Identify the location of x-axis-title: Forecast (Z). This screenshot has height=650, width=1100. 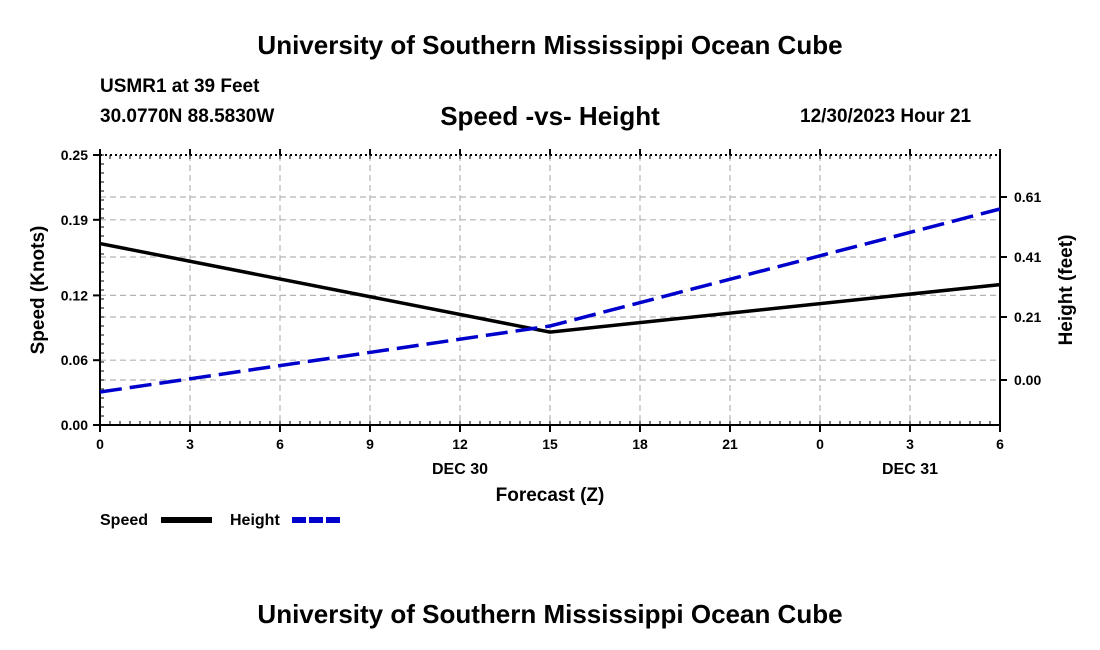
(550, 495).